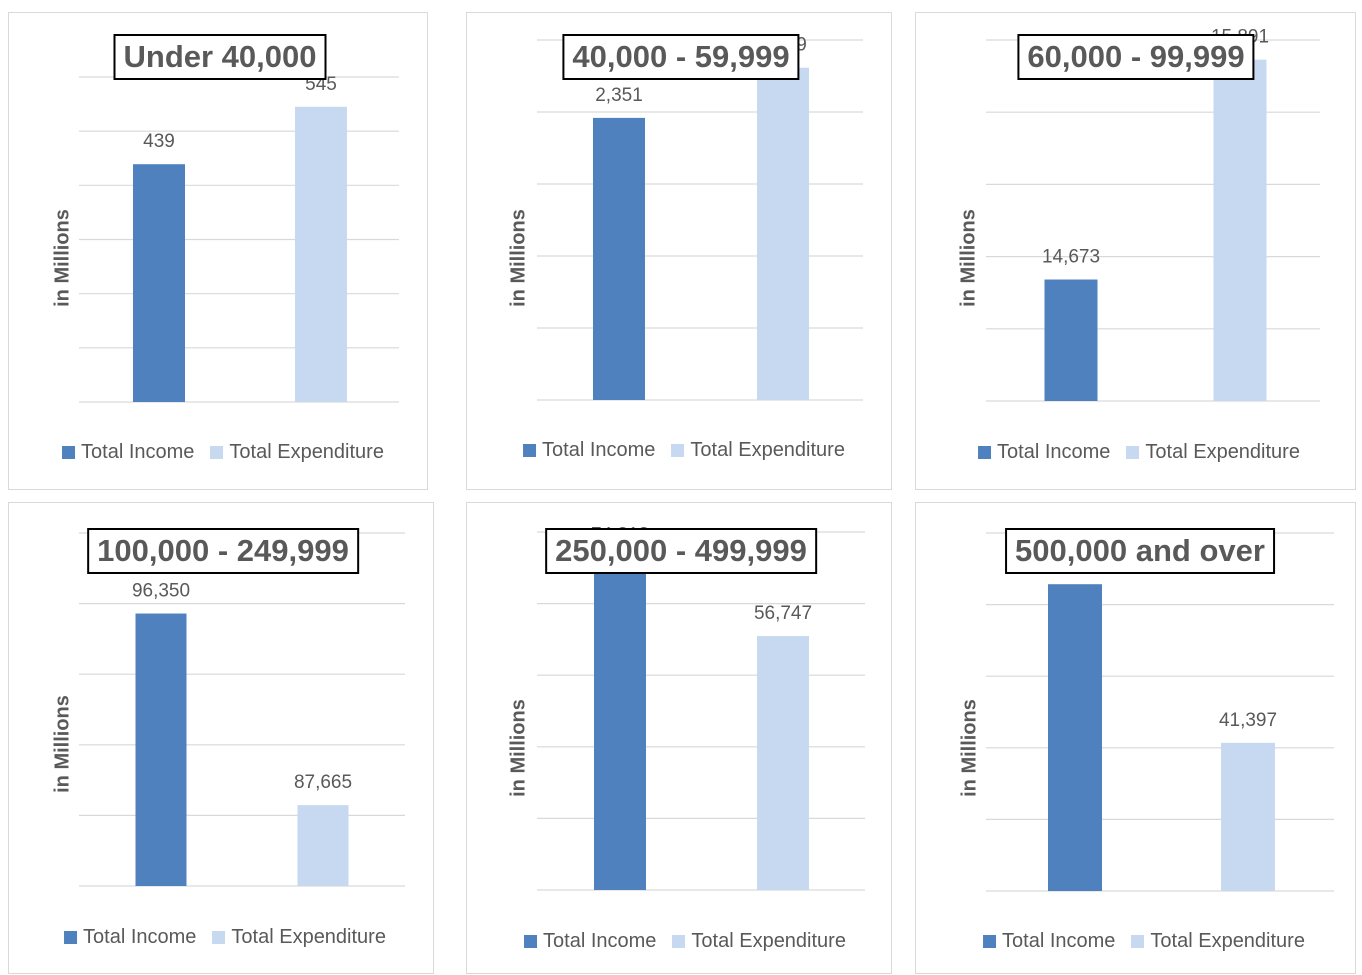 The width and height of the screenshot is (1362, 975). What do you see at coordinates (1136, 57) in the screenshot?
I see `chart-title: 60,000 - 99,999` at bounding box center [1136, 57].